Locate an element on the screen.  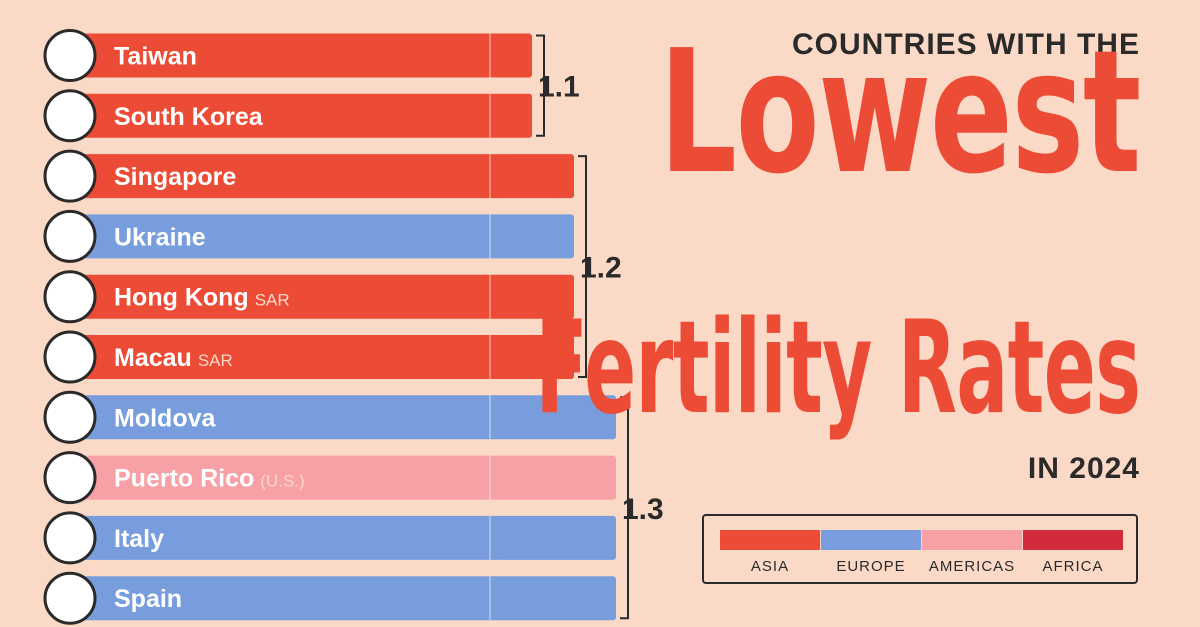
bar-taiwan is located at coordinates (301, 55).